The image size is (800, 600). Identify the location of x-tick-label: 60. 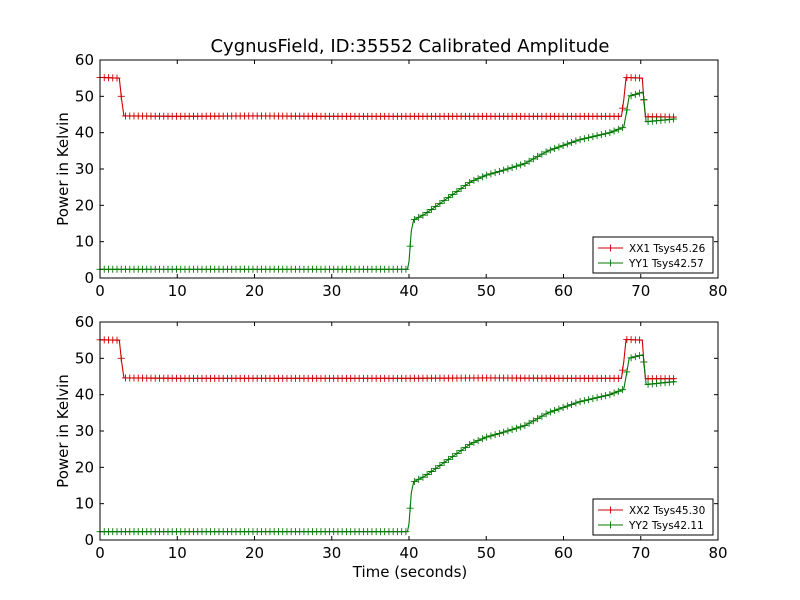
(563, 553).